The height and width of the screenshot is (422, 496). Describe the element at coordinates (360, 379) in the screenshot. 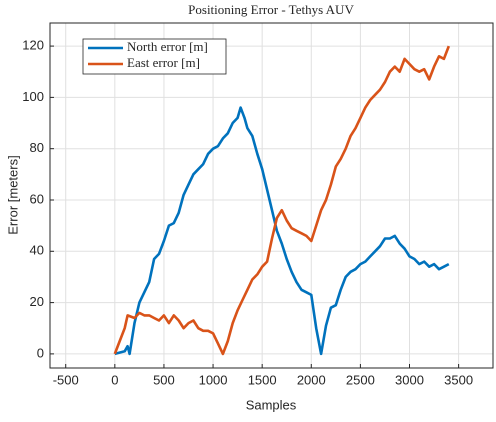

I see `x-tick-label: 2500` at that location.